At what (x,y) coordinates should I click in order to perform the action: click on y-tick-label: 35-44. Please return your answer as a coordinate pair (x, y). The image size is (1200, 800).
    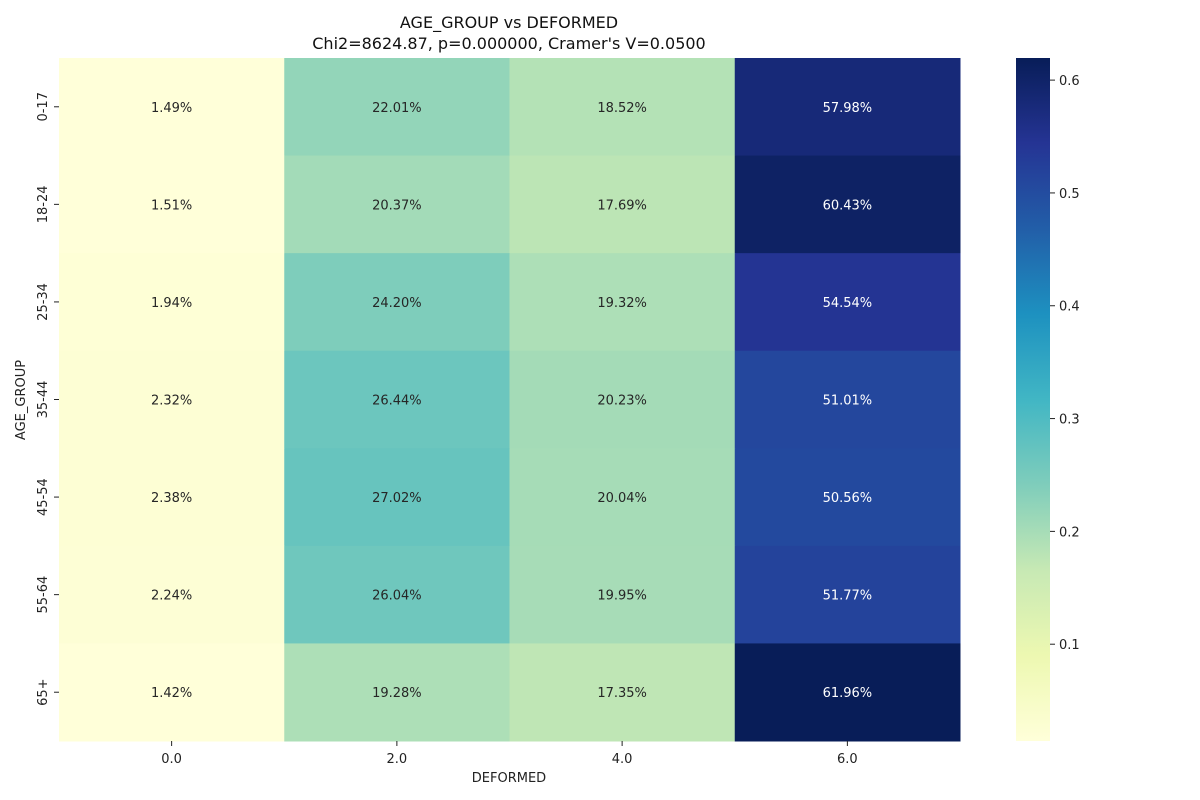
    Looking at the image, I should click on (43, 400).